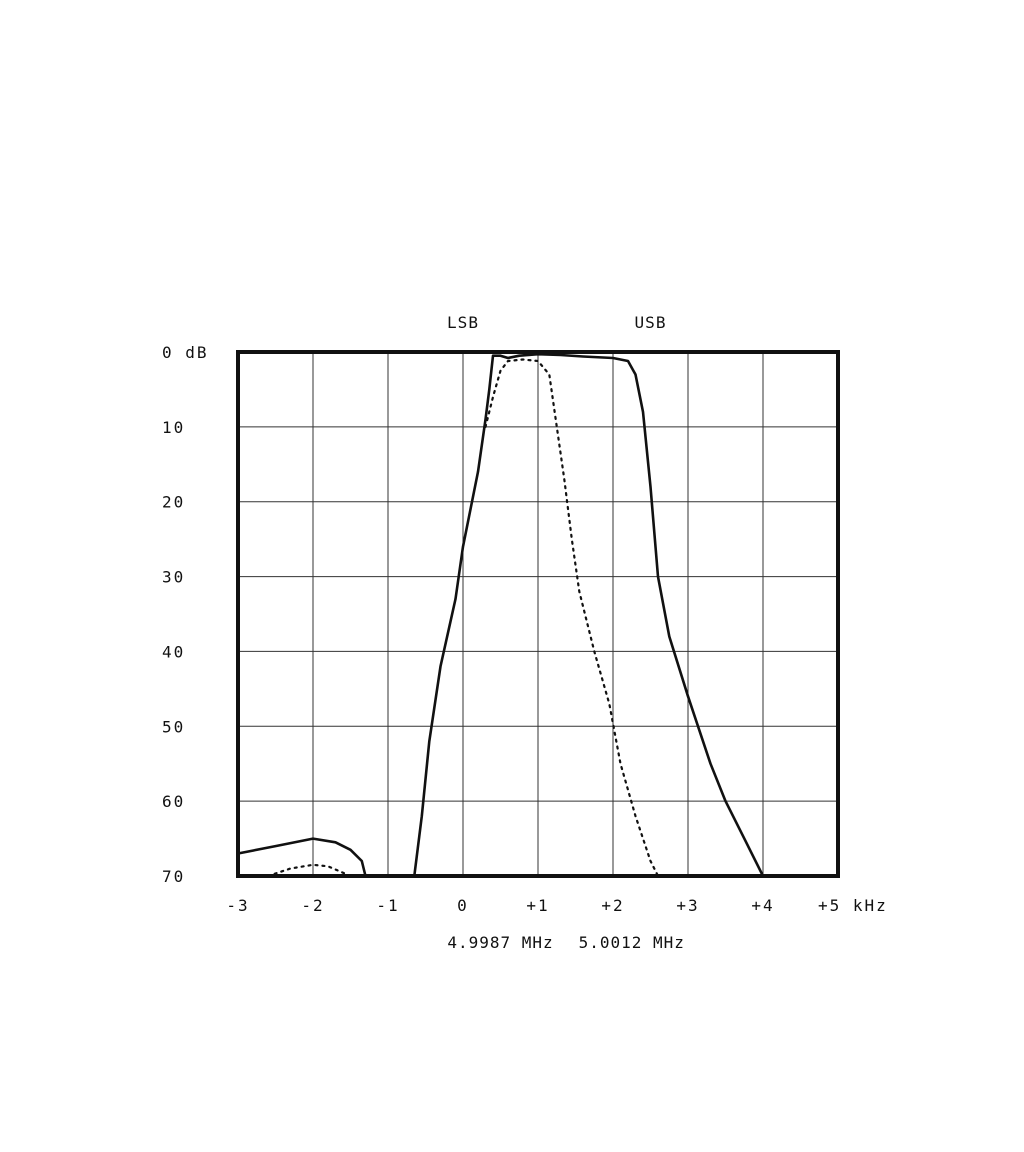 This screenshot has height=1152, width=1024. Describe the element at coordinates (173, 801) in the screenshot. I see `y-tick-label-6: 60` at that location.